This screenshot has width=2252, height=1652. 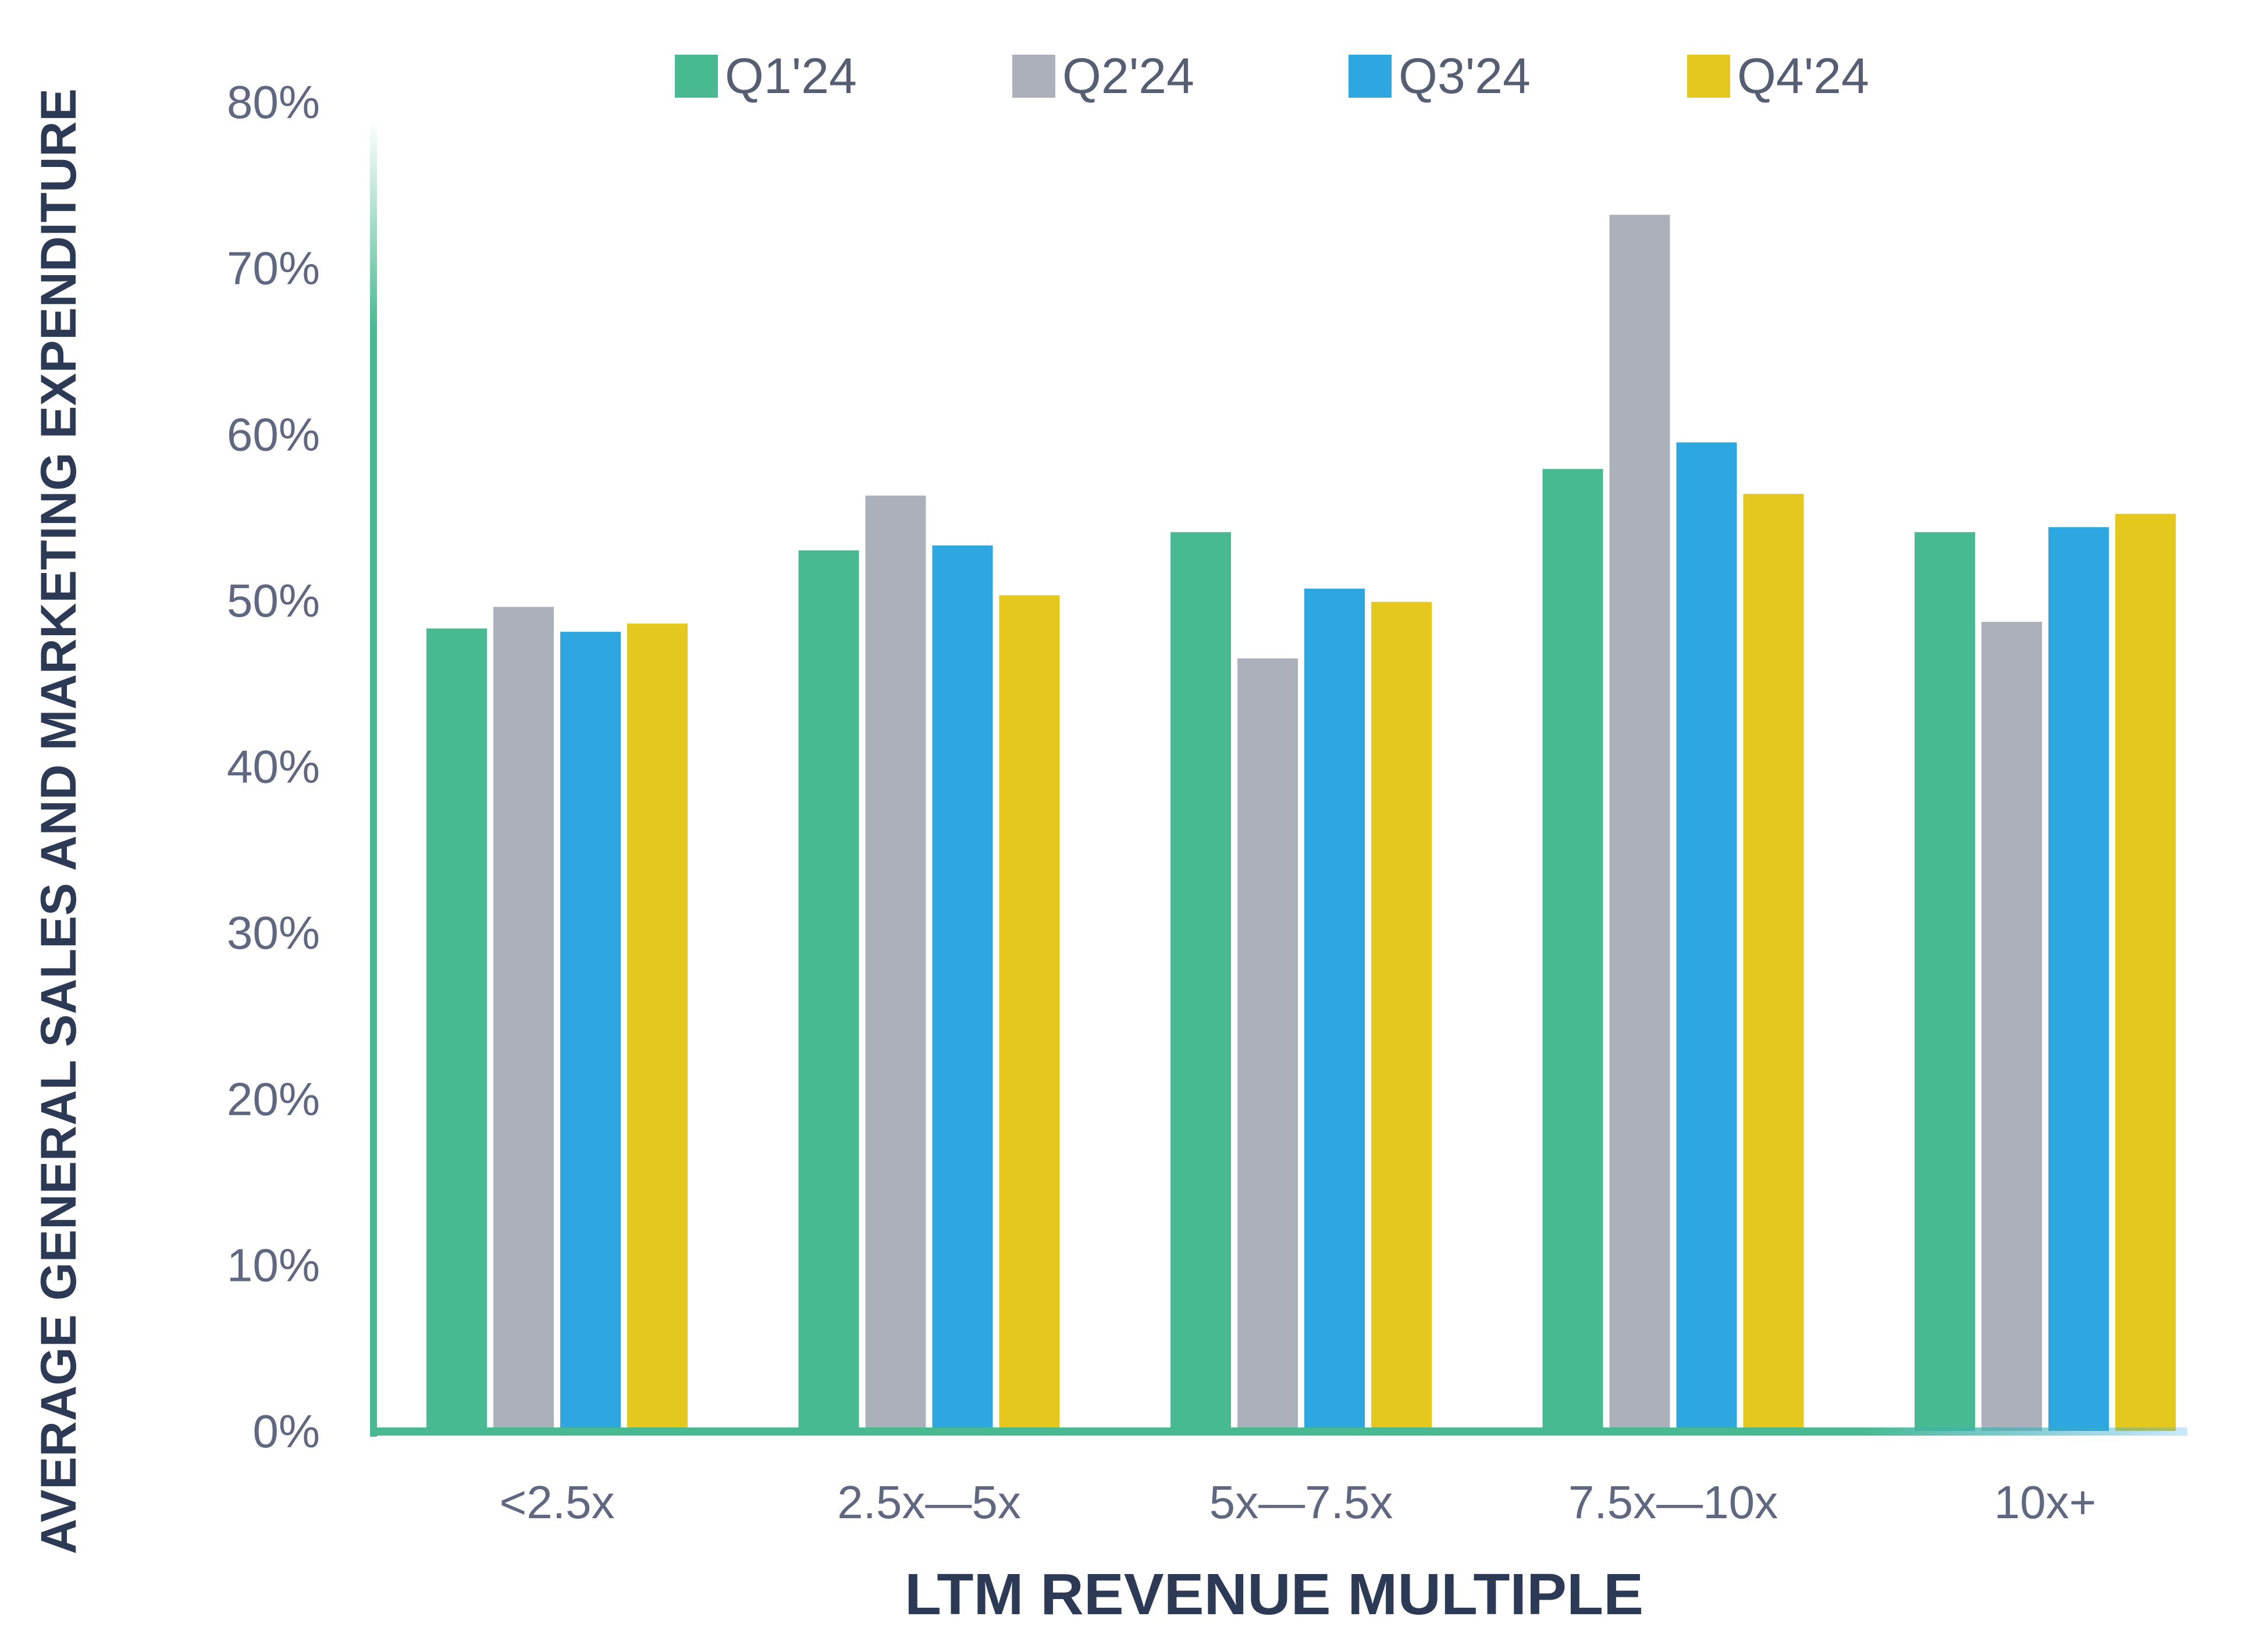 I want to click on legend-label: Q3'24, so click(x=1465, y=76).